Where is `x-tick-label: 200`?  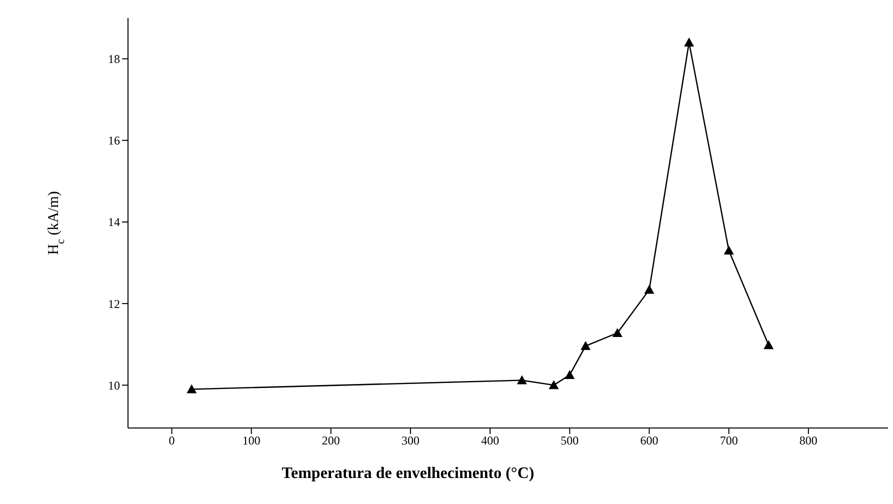
x-tick-label: 200 is located at coordinates (331, 441).